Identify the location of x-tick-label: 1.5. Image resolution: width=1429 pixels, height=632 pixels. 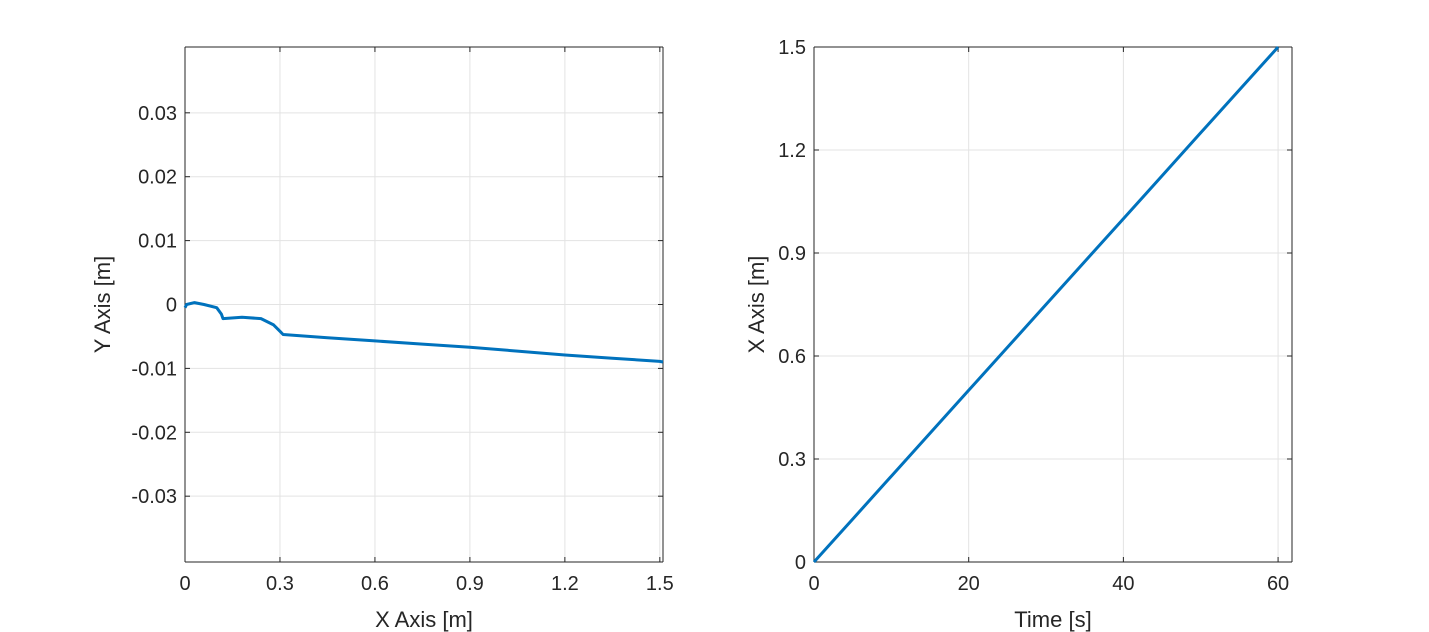
(660, 584).